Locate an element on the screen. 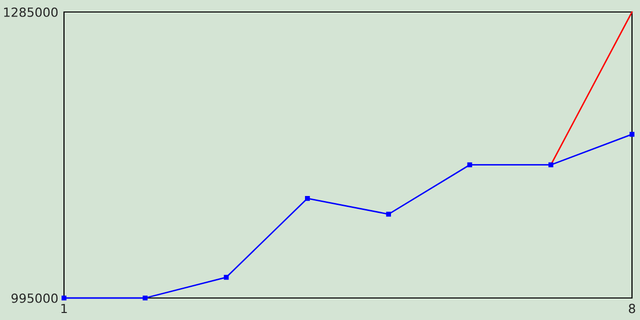 Image resolution: width=640 pixels, height=320 pixels. x-tick-label: 1 is located at coordinates (64, 309).